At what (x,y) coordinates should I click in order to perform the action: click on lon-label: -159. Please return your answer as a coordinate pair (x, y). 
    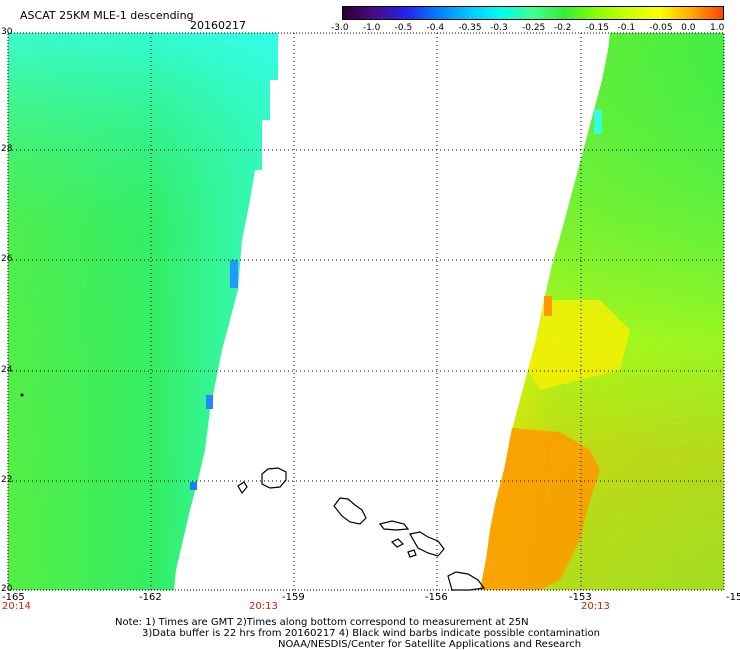
    Looking at the image, I should click on (293, 597).